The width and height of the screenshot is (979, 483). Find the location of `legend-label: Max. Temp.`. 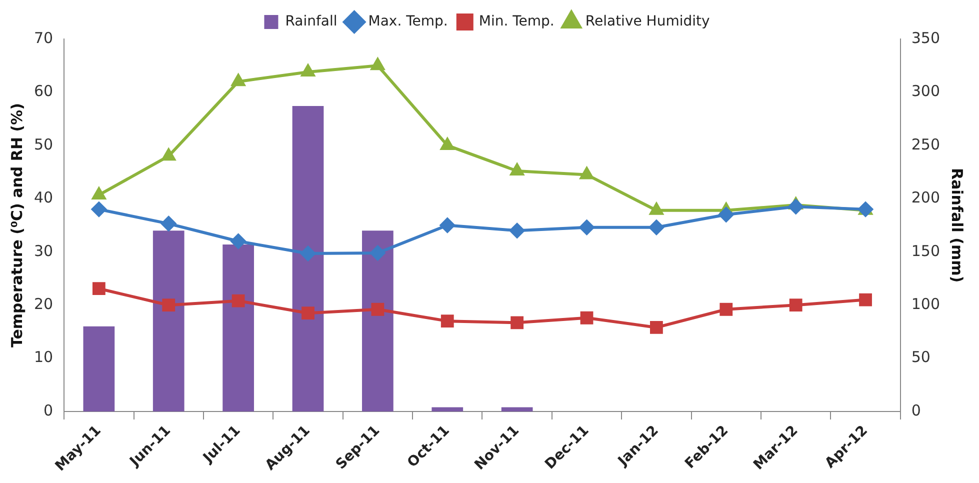

legend-label: Max. Temp. is located at coordinates (408, 22).